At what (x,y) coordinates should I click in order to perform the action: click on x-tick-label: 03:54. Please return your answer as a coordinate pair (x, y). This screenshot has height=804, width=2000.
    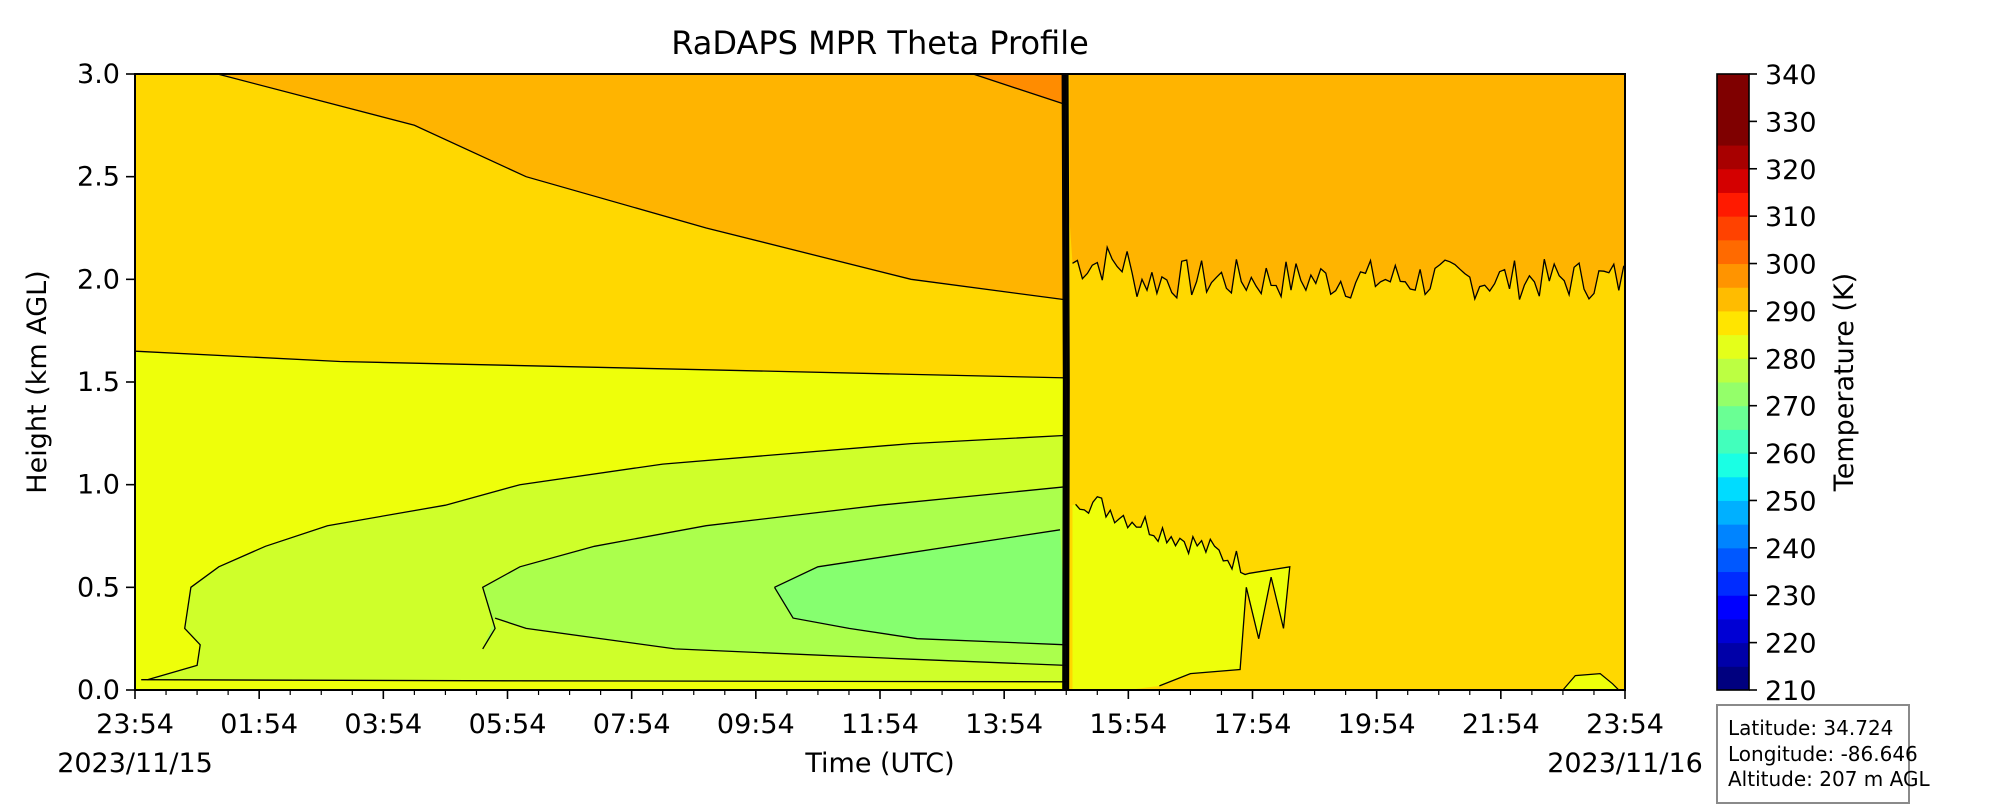
    Looking at the image, I should click on (383, 724).